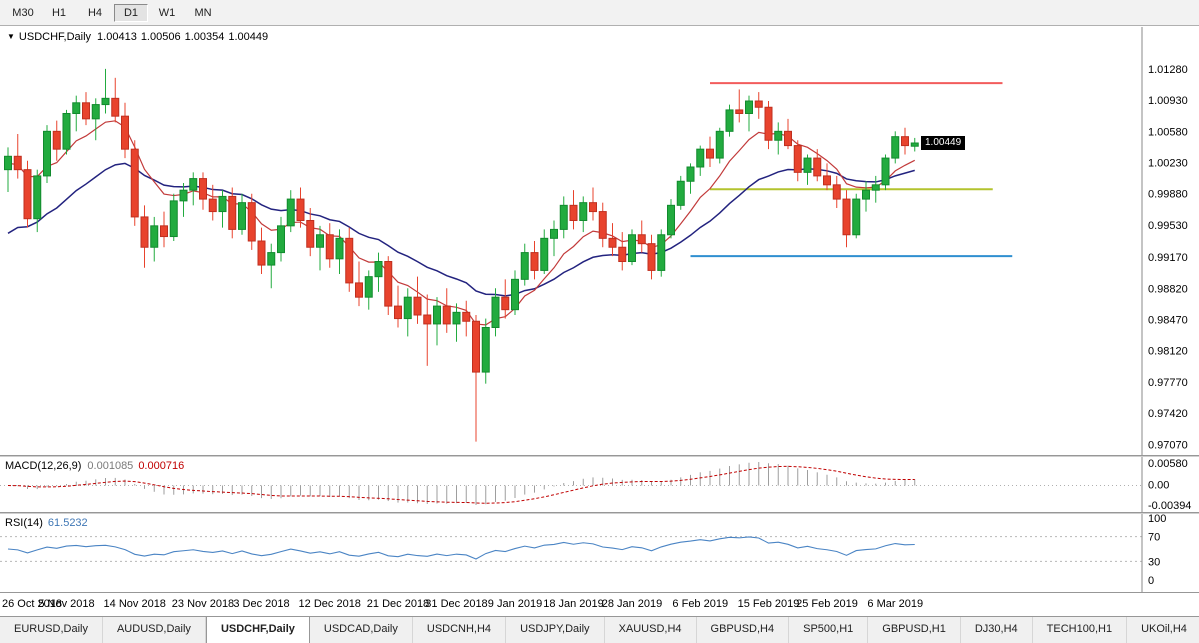 This screenshot has height=643, width=1199. What do you see at coordinates (398, 604) in the screenshot?
I see `date-tick-label: 21 Dec 2018` at bounding box center [398, 604].